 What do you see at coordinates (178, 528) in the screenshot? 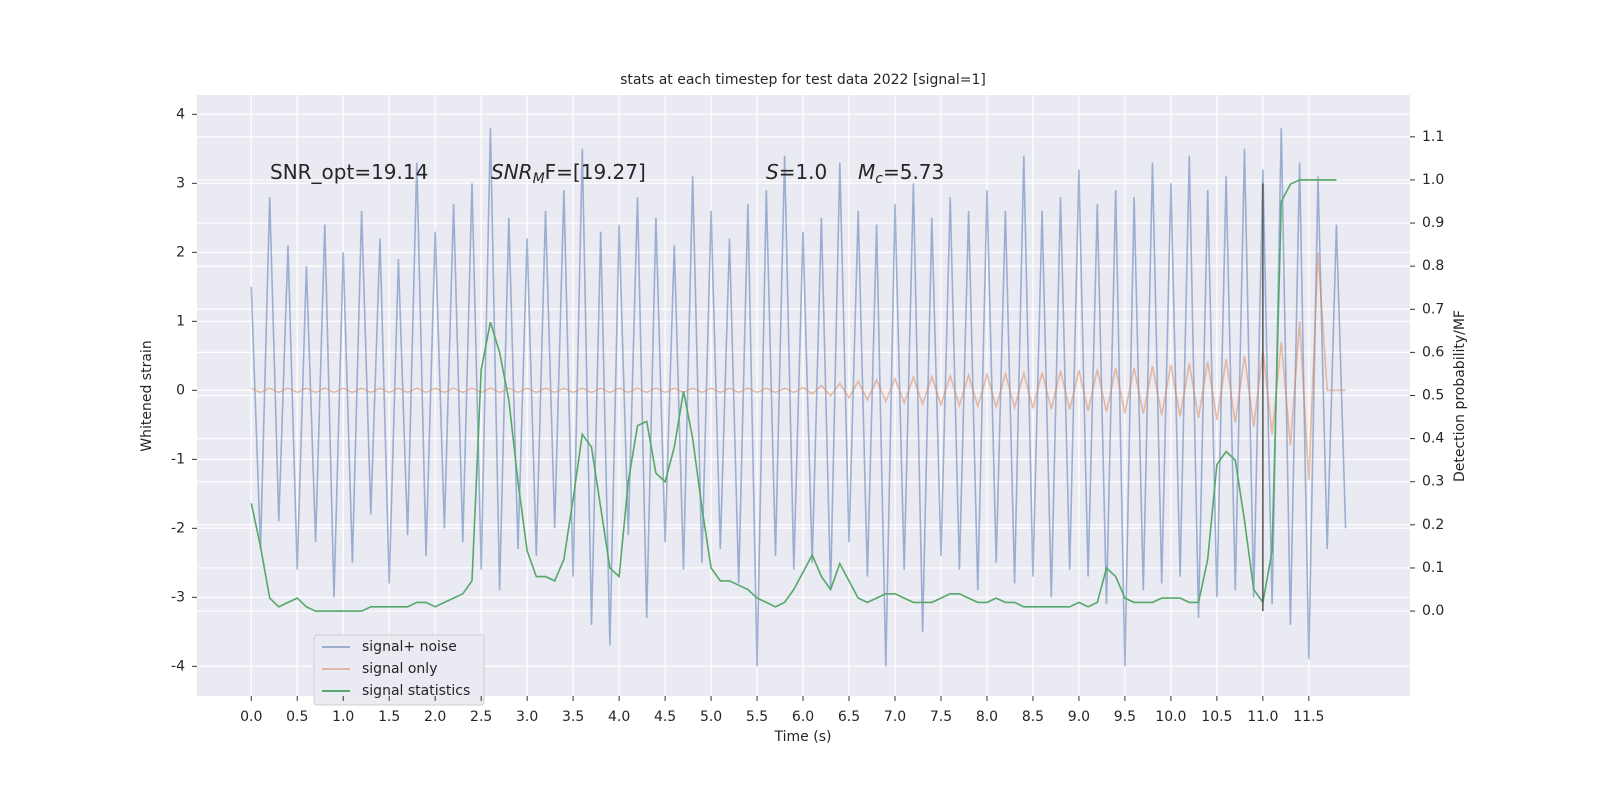
I see `y-tick-label: -2` at bounding box center [178, 528].